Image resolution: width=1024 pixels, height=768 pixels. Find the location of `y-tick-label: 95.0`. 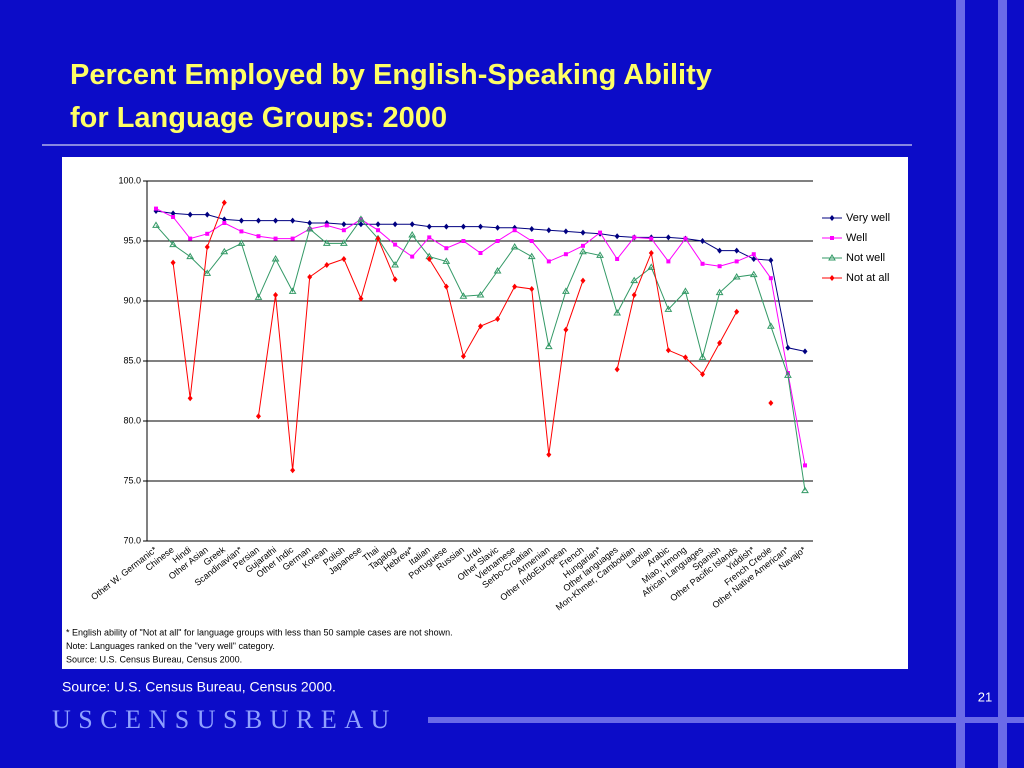

y-tick-label: 95.0 is located at coordinates (132, 240).